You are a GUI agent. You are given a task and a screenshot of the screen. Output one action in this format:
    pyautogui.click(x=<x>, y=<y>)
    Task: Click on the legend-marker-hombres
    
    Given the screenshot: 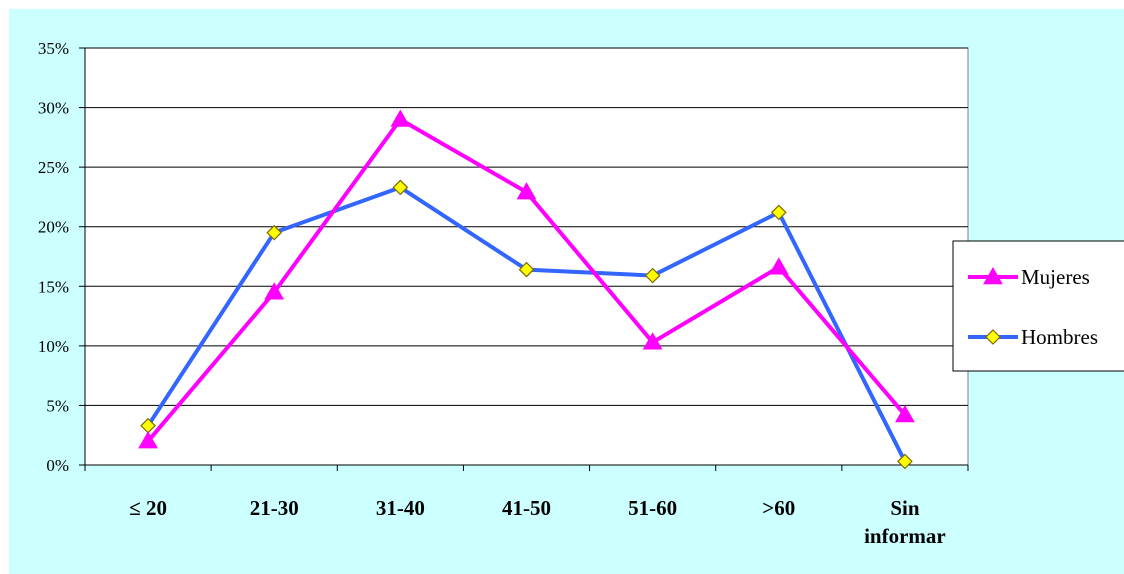 What is the action you would take?
    pyautogui.click(x=993, y=337)
    